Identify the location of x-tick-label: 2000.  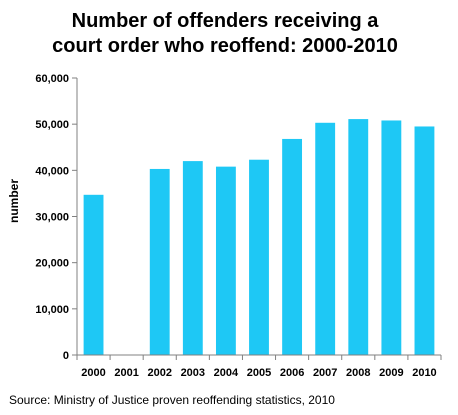
(93, 373).